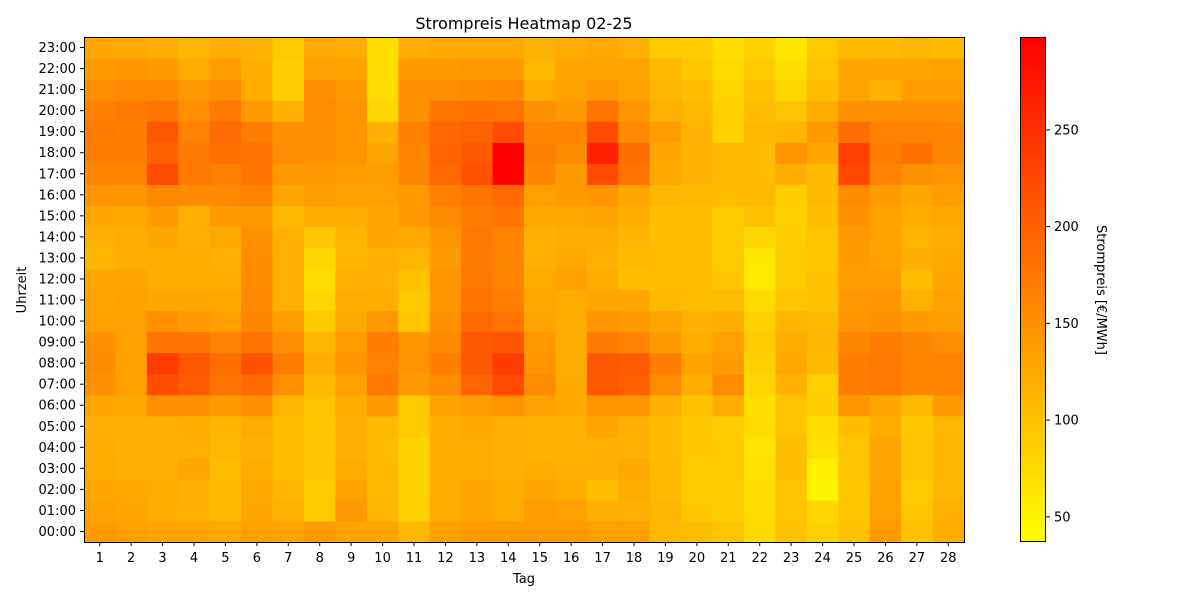 Image resolution: width=1200 pixels, height=600 pixels. Describe the element at coordinates (57, 406) in the screenshot. I see `y-tick-label: 06:00` at that location.